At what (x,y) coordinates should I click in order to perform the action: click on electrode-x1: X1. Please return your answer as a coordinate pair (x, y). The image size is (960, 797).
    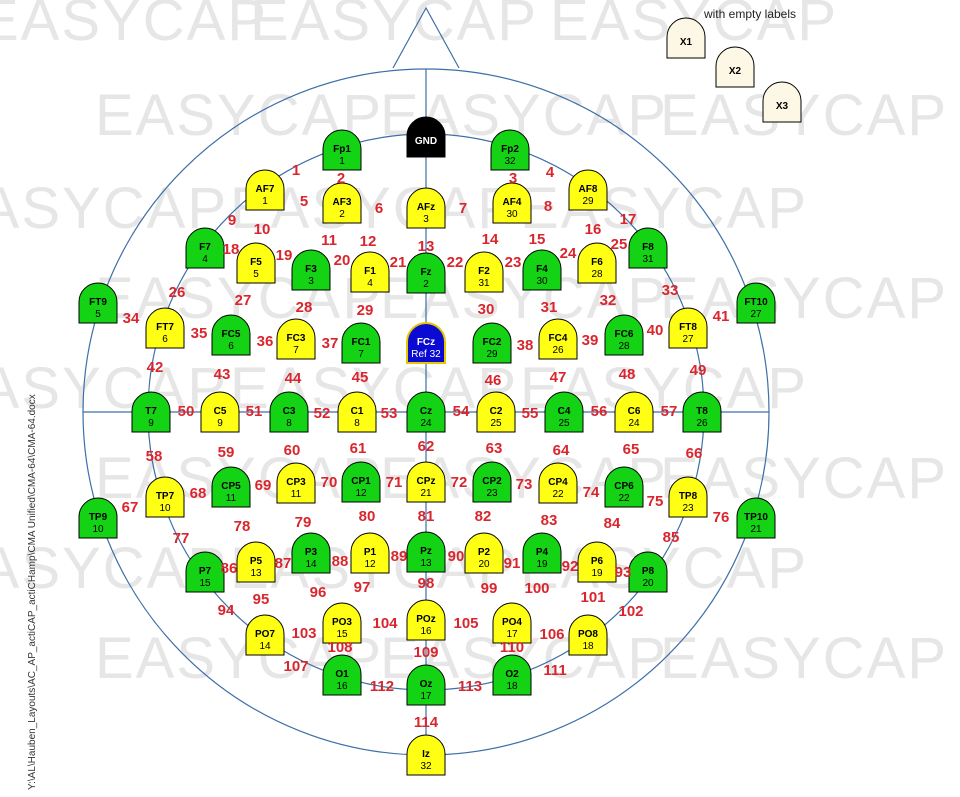
    Looking at the image, I should click on (686, 38).